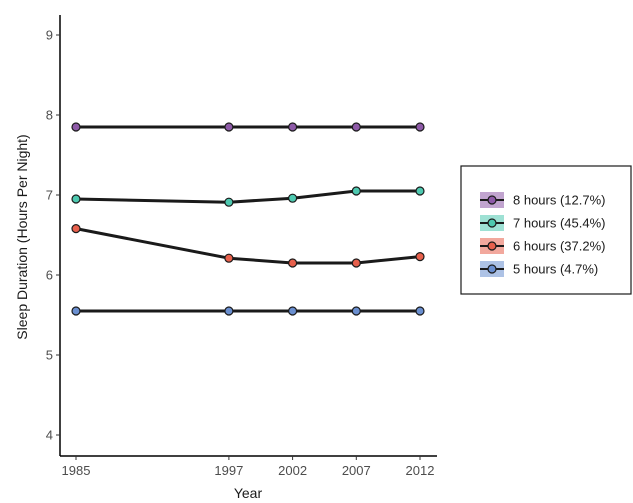 The width and height of the screenshot is (633, 503). I want to click on y-tick-label: 7, so click(49, 195).